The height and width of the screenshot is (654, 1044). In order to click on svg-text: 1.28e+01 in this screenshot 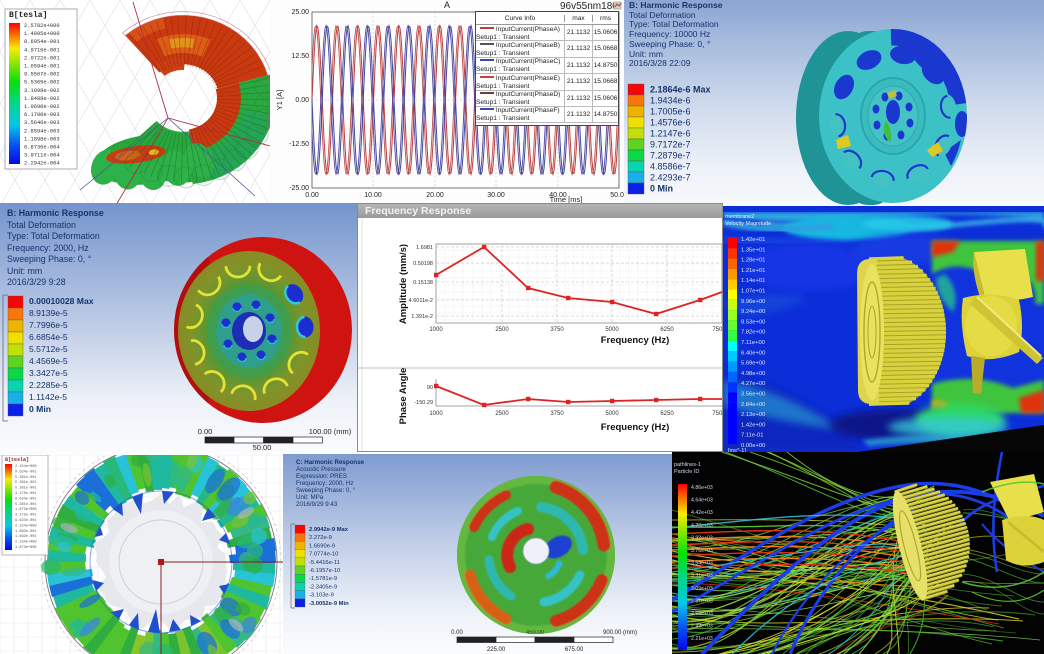, I will do `click(753, 261)`.